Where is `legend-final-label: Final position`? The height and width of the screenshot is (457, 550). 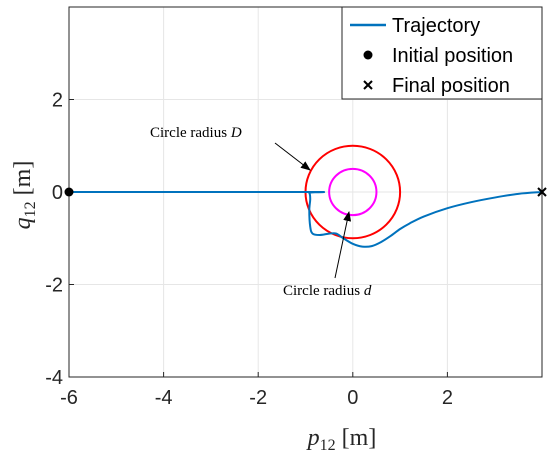 legend-final-label: Final position is located at coordinates (451, 86).